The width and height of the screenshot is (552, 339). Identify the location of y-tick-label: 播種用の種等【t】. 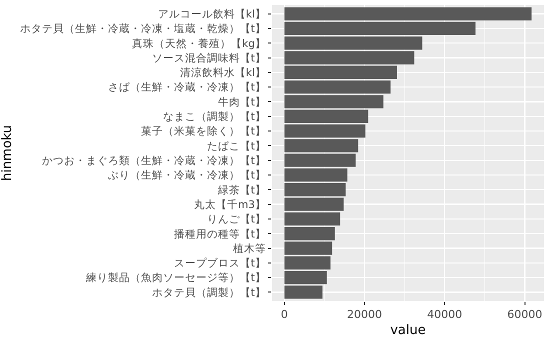
(220, 233).